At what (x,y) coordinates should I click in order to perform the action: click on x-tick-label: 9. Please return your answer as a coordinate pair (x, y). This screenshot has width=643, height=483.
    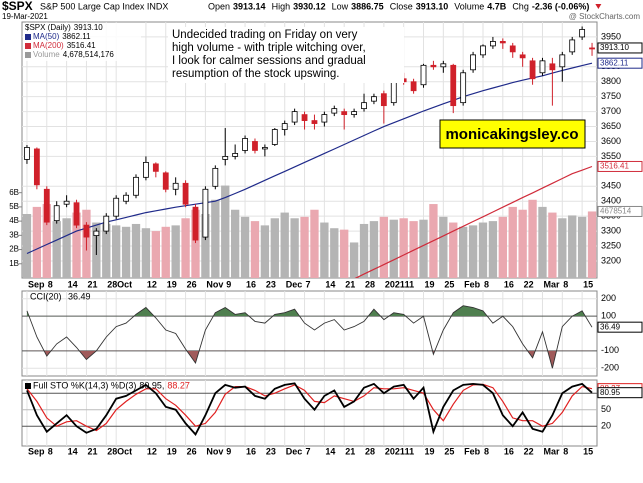
    Looking at the image, I should click on (228, 451).